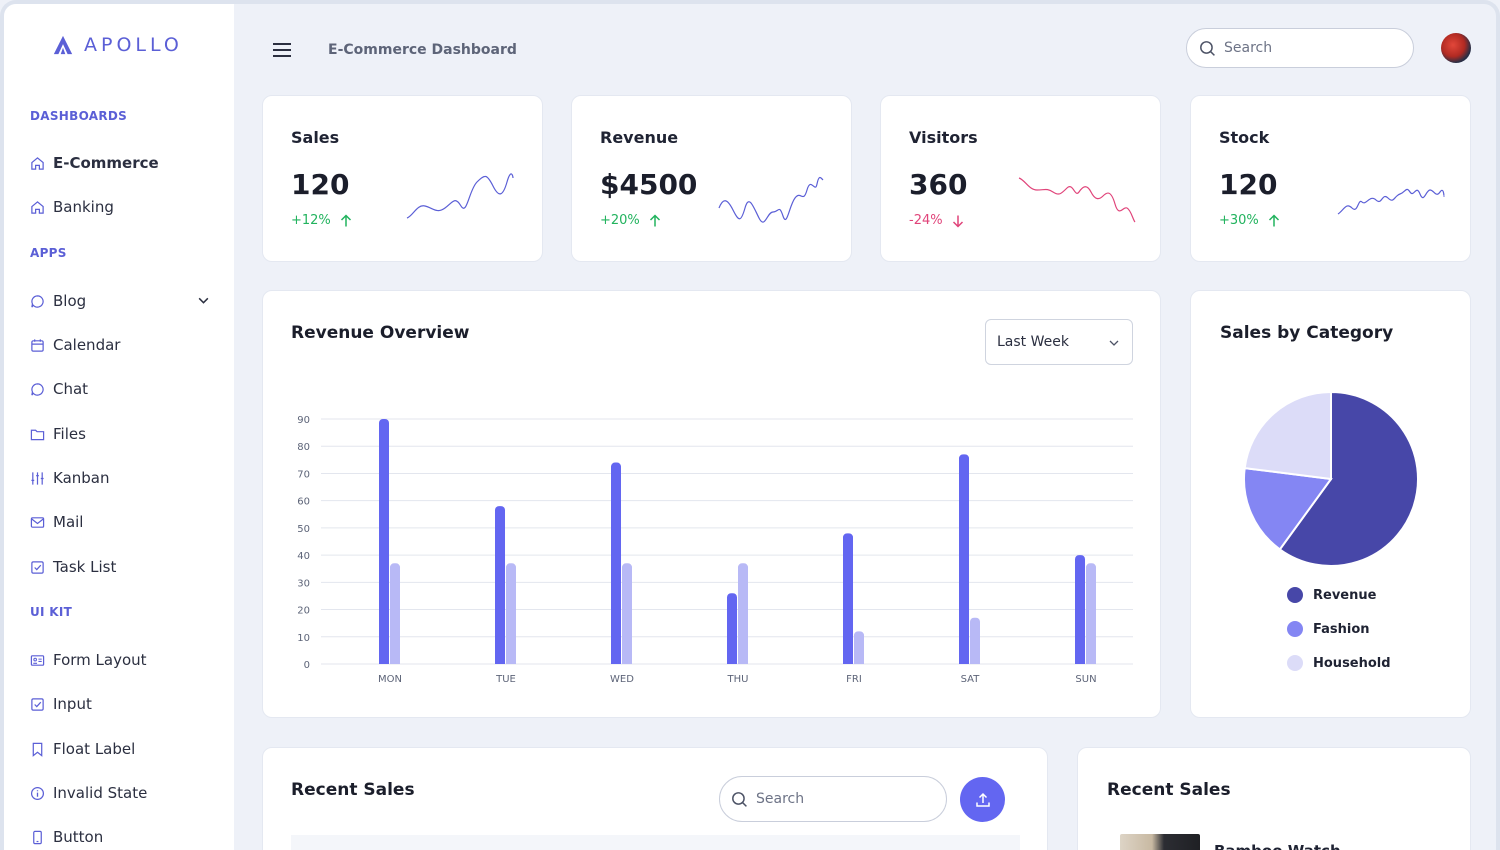 The height and width of the screenshot is (850, 1500). What do you see at coordinates (649, 184) in the screenshot?
I see `stat-value: $4500` at bounding box center [649, 184].